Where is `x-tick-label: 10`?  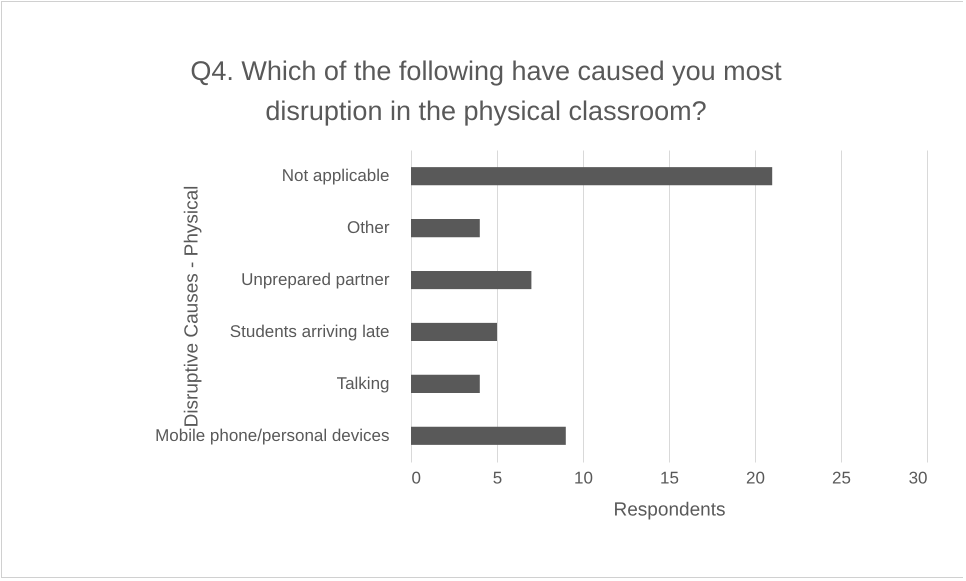 x-tick-label: 10 is located at coordinates (583, 478).